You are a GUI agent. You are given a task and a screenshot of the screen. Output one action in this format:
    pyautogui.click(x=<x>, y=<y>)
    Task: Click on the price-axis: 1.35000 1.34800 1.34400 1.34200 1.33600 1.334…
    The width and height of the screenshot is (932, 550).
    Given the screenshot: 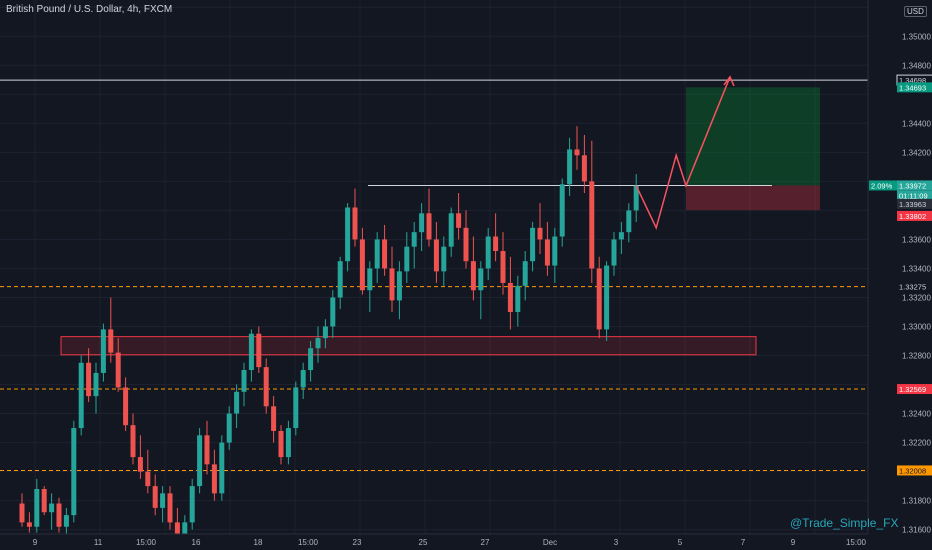 What is the action you would take?
    pyautogui.click(x=899, y=275)
    